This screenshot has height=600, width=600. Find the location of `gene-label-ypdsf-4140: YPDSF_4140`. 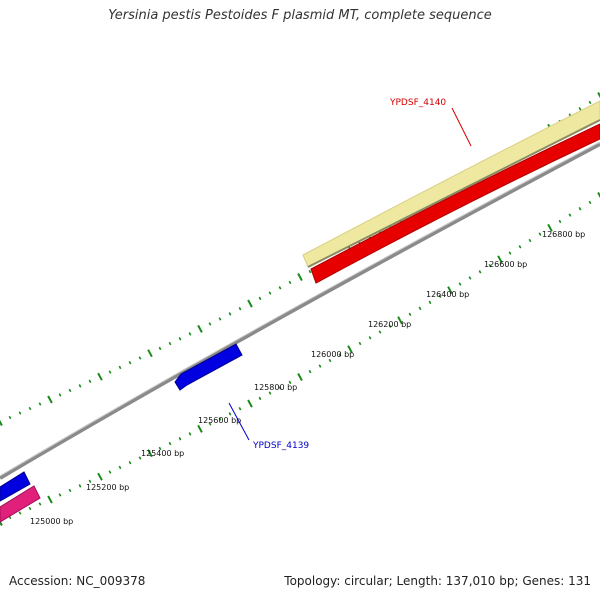

gene-label-ypdsf-4140: YPDSF_4140 is located at coordinates (417, 103).